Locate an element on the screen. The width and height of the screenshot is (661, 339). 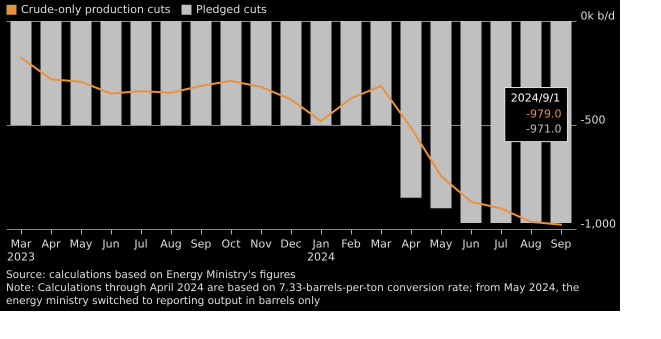
annotation: -979.0 is located at coordinates (544, 114).